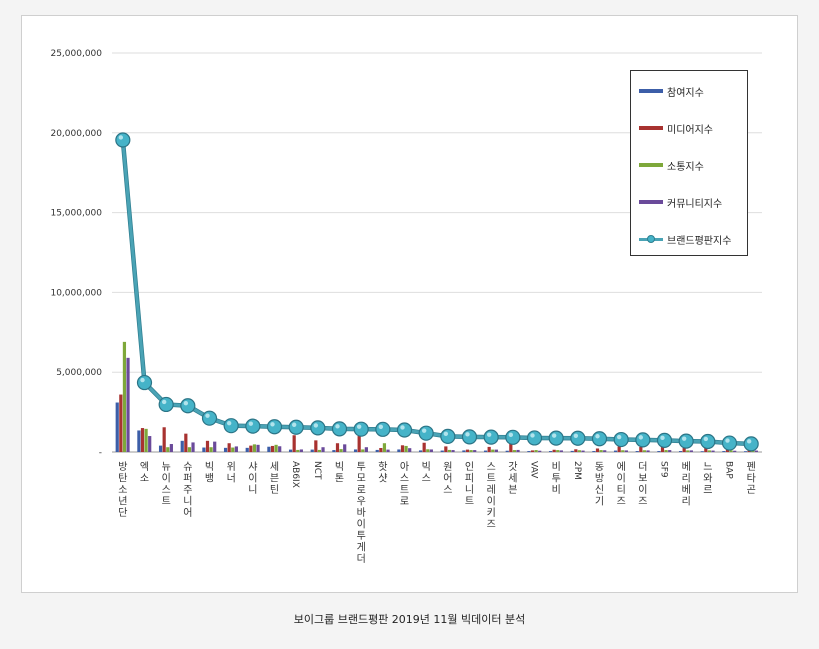 The width and height of the screenshot is (819, 649). What do you see at coordinates (651, 128) in the screenshot?
I see `legend-swatch-media` at bounding box center [651, 128].